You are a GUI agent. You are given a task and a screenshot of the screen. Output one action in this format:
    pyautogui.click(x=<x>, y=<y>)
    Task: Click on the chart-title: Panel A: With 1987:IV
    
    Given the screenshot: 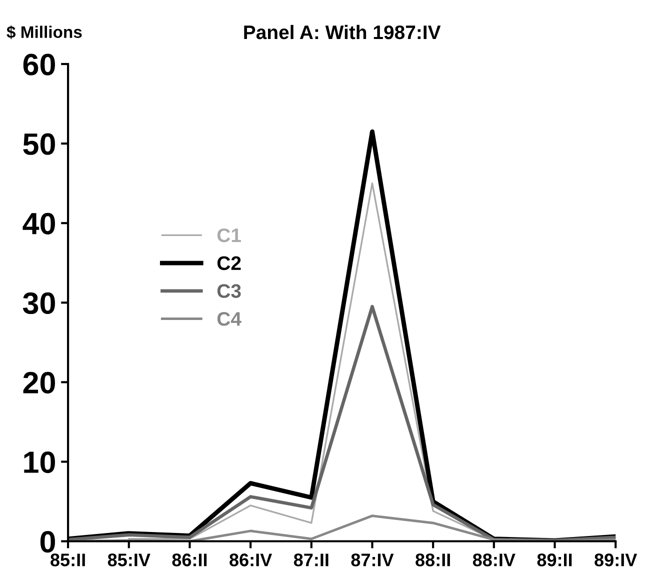 What is the action you would take?
    pyautogui.click(x=342, y=32)
    